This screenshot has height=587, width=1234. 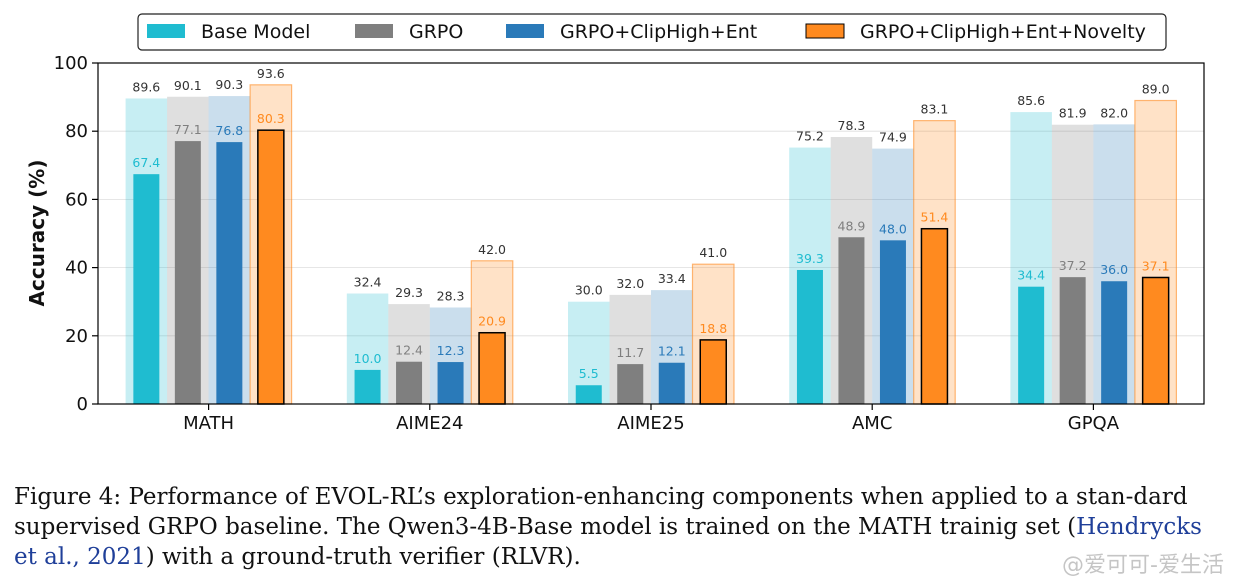 I want to click on background-value-label: 28.3, so click(x=451, y=295).